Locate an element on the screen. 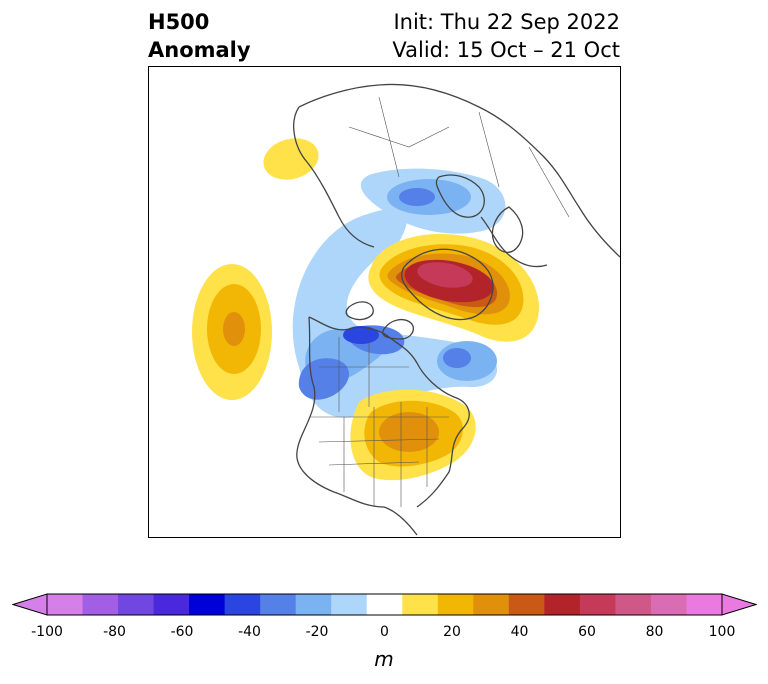 The image size is (768, 684). colorbar-tick-label: 100 is located at coordinates (722, 632).